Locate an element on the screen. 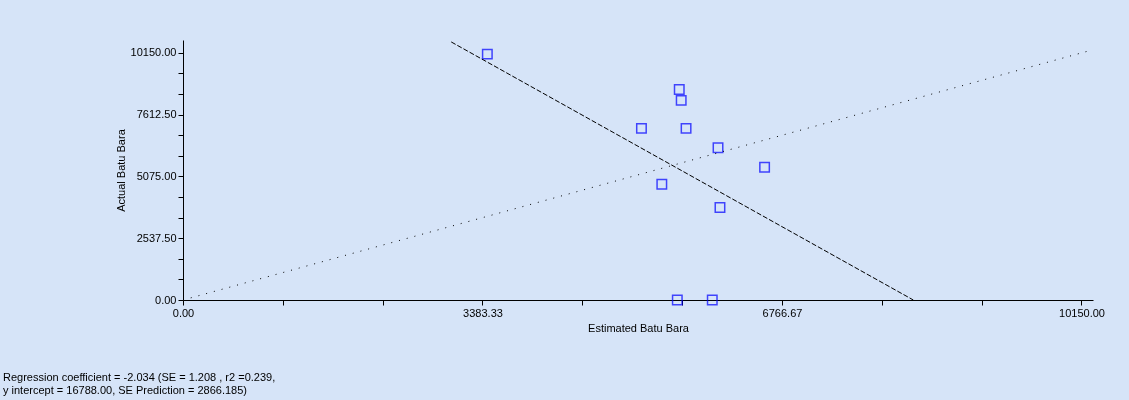  y-tick-label: 7612.50 is located at coordinates (156, 114).